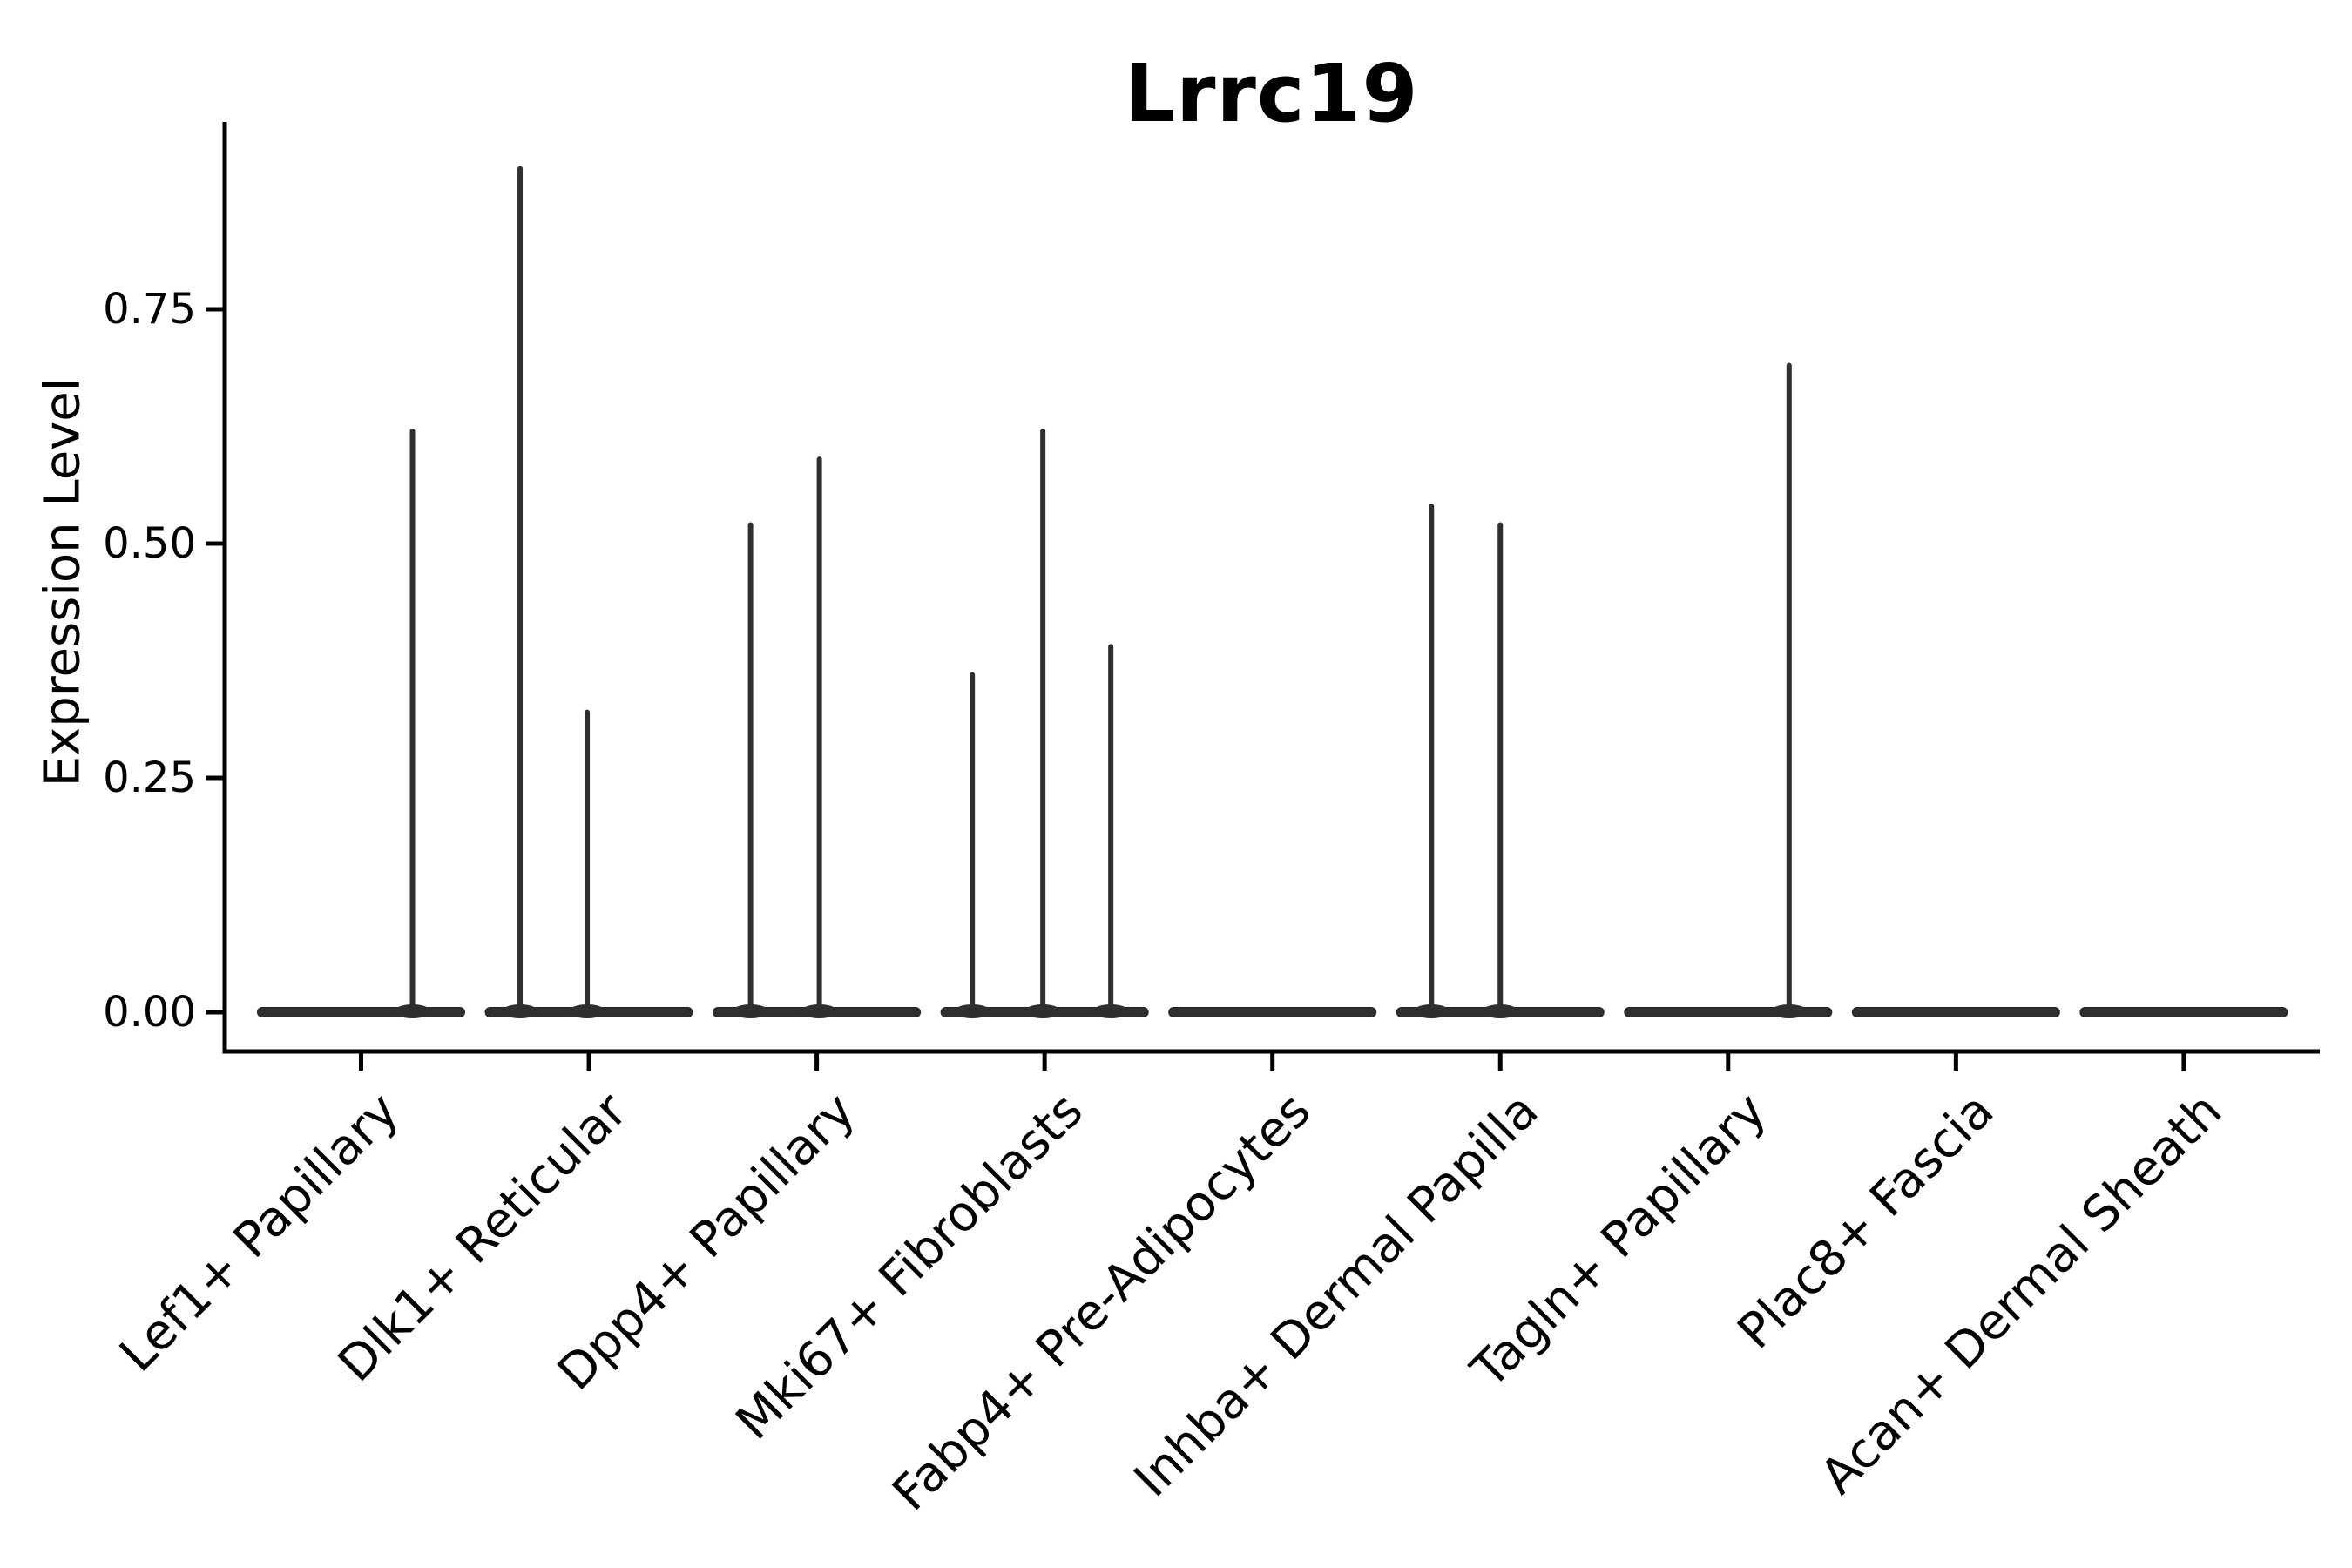 The image size is (2352, 1568). Describe the element at coordinates (150, 778) in the screenshot. I see `y-tick-label: 0.25` at that location.